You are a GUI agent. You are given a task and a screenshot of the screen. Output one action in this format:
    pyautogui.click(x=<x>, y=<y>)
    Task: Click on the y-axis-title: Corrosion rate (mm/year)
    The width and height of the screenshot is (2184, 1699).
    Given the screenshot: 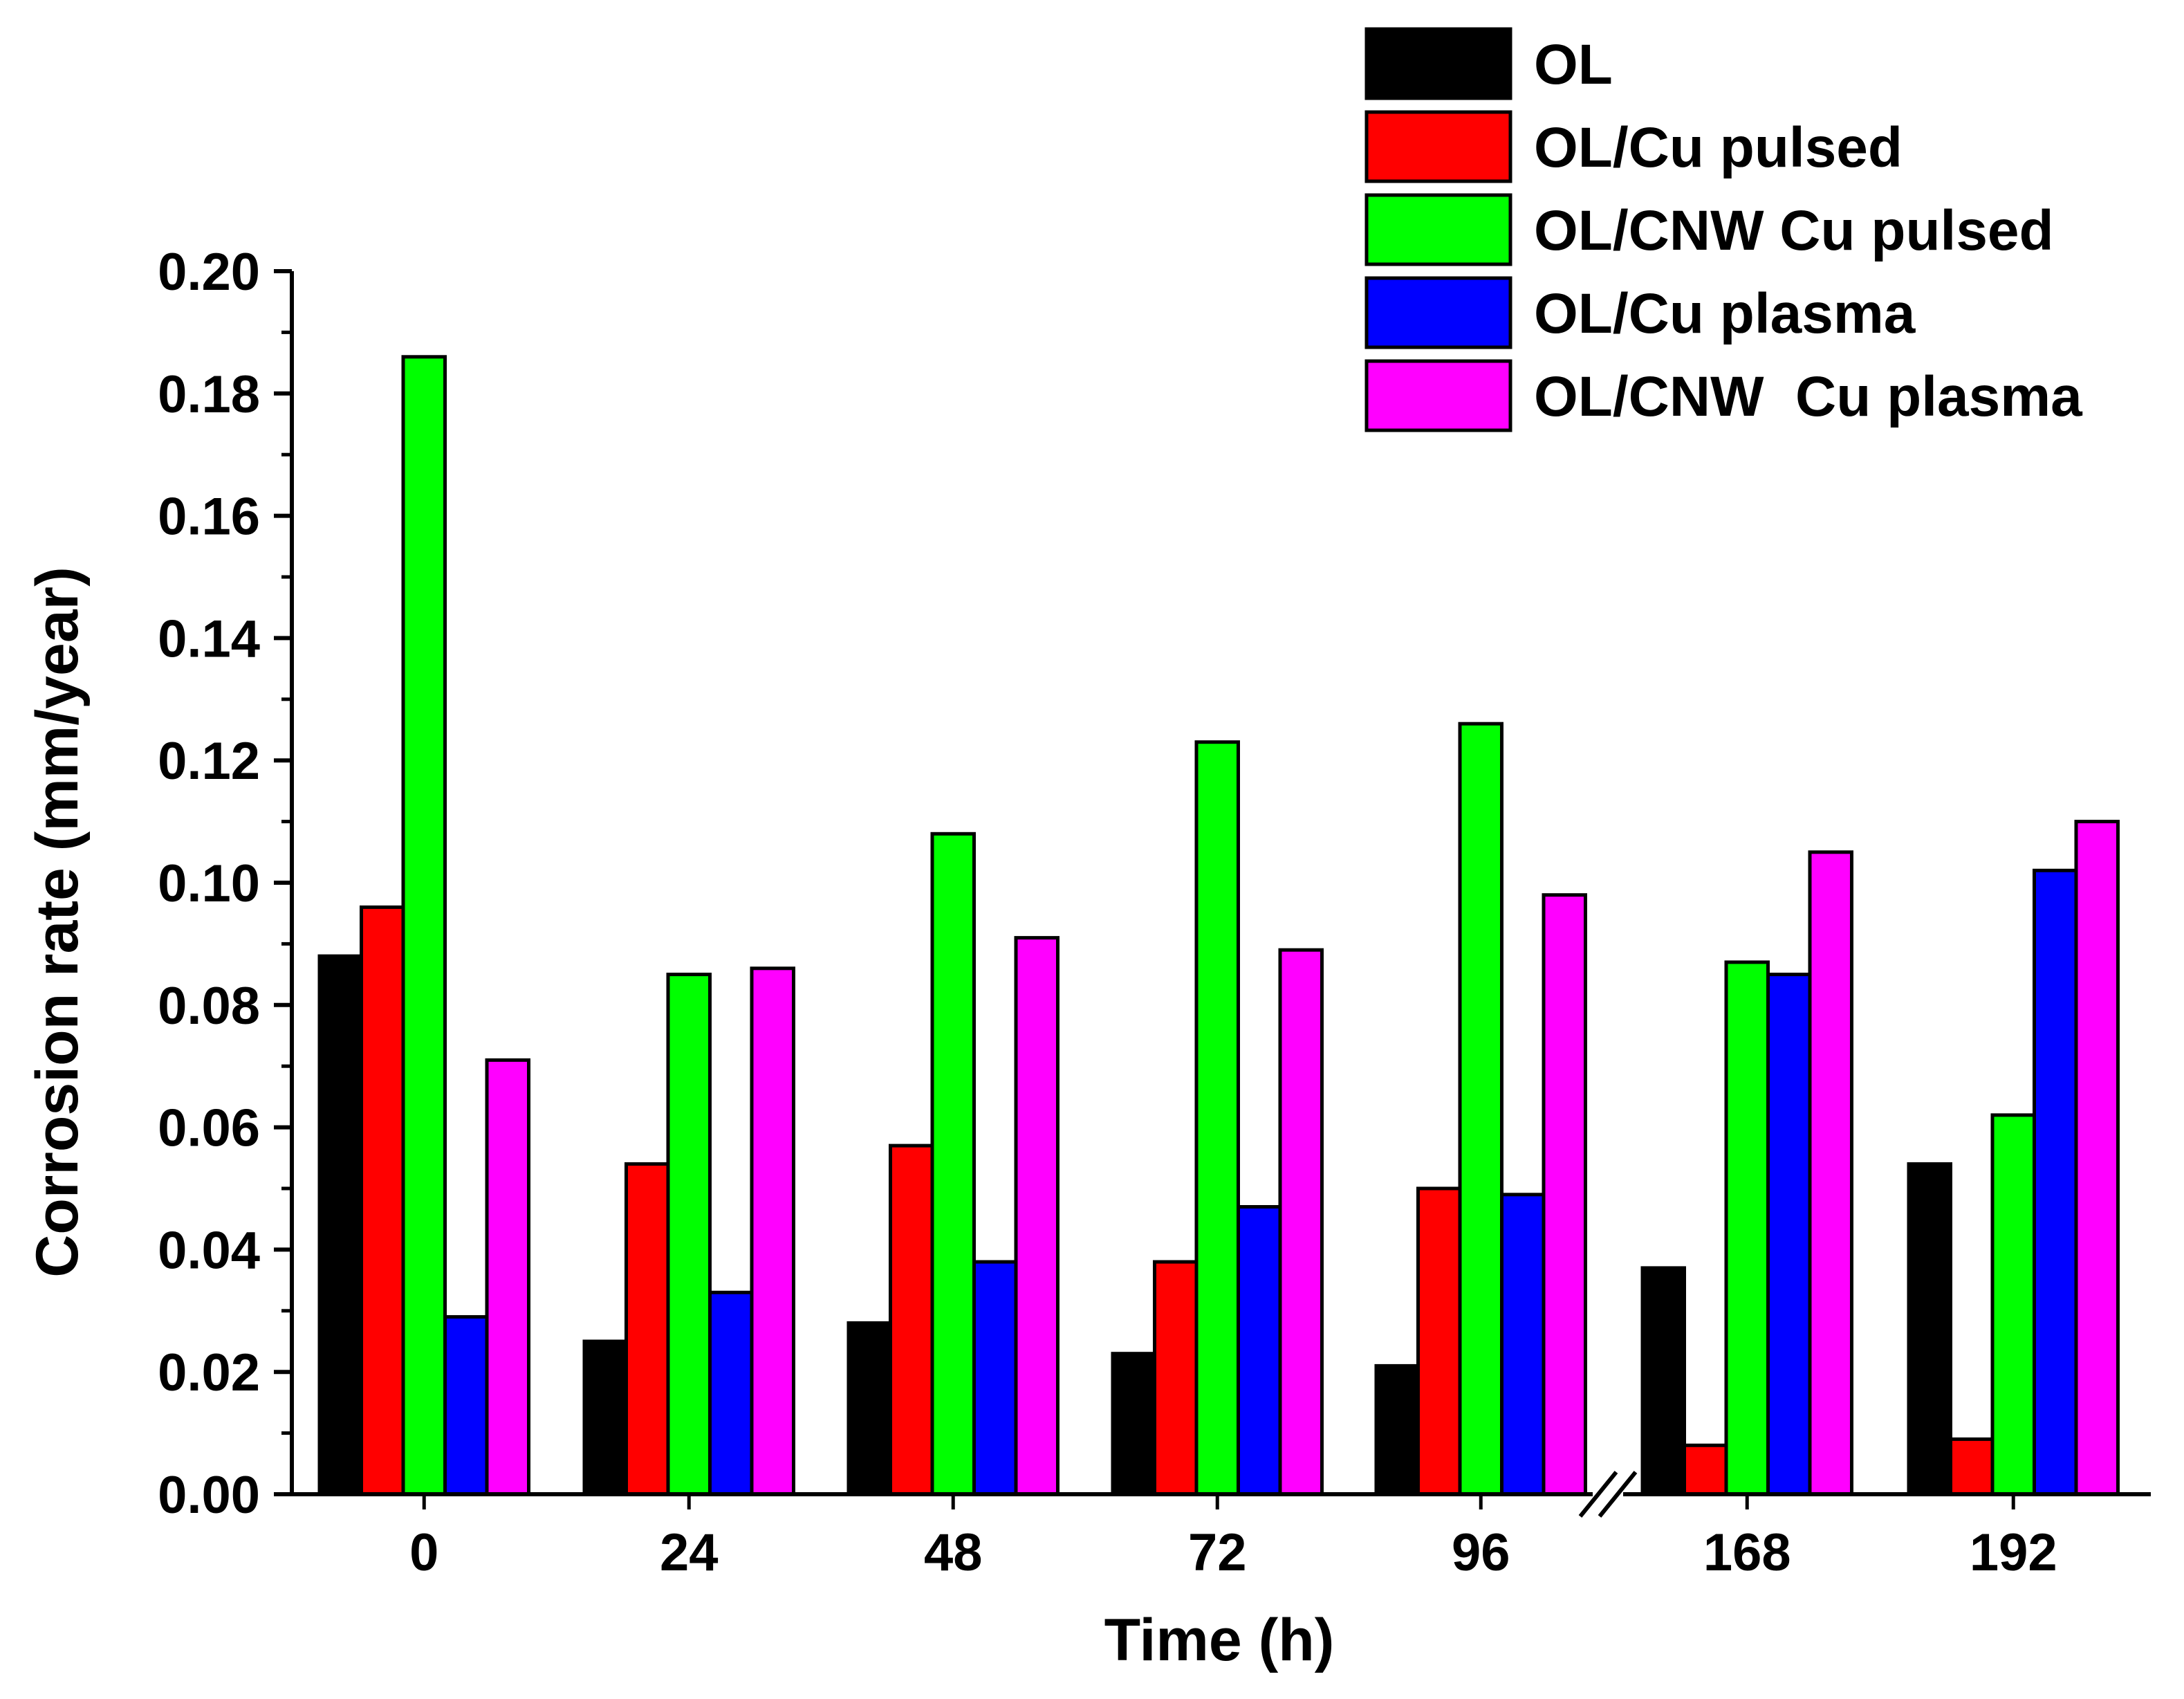 What is the action you would take?
    pyautogui.click(x=57, y=922)
    